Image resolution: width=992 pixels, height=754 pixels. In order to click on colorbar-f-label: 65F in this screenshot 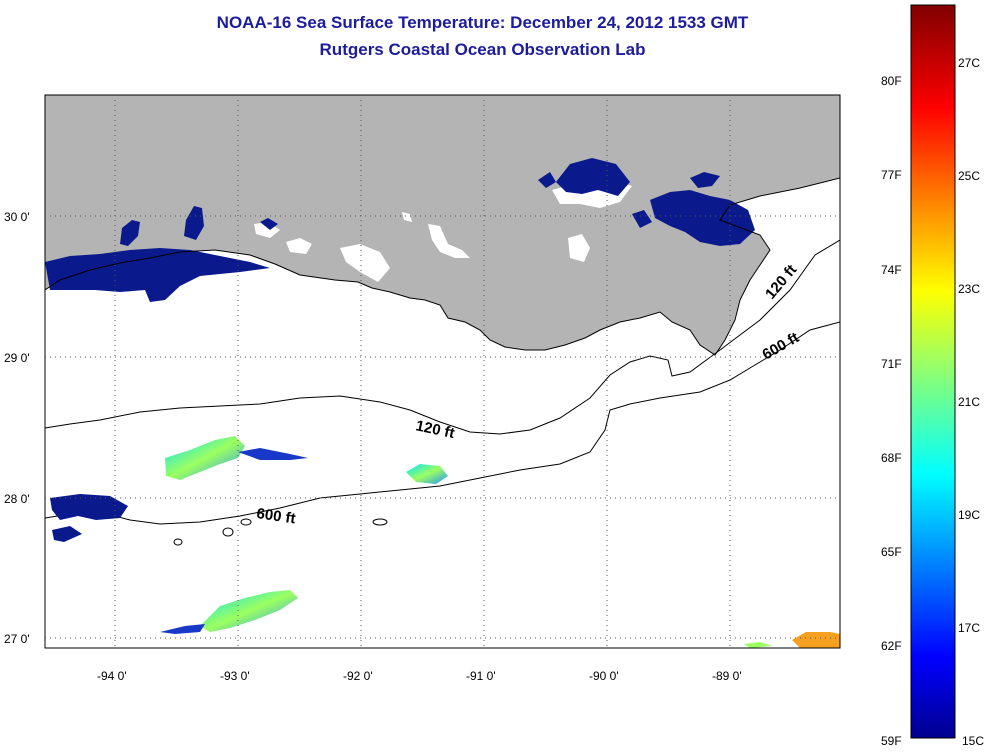, I will do `click(891, 552)`.